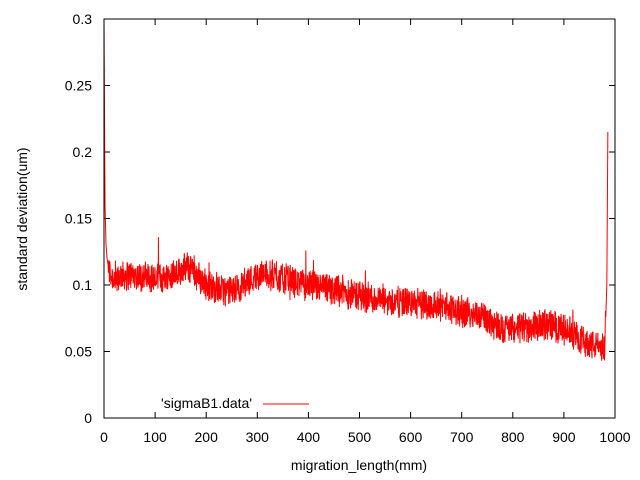 The image size is (640, 480). What do you see at coordinates (155, 437) in the screenshot?
I see `x-tick-label: 100` at bounding box center [155, 437].